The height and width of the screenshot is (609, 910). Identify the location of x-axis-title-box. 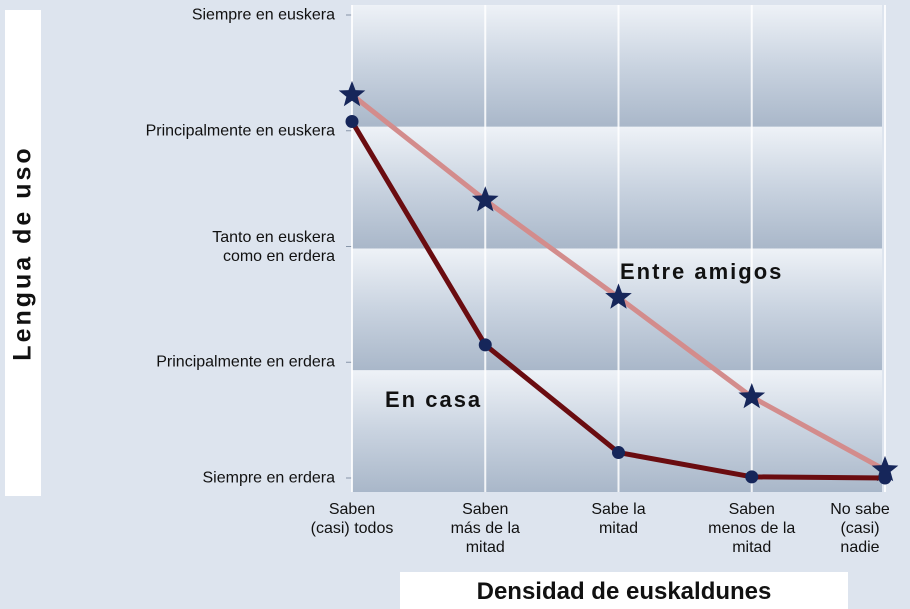
(624, 590).